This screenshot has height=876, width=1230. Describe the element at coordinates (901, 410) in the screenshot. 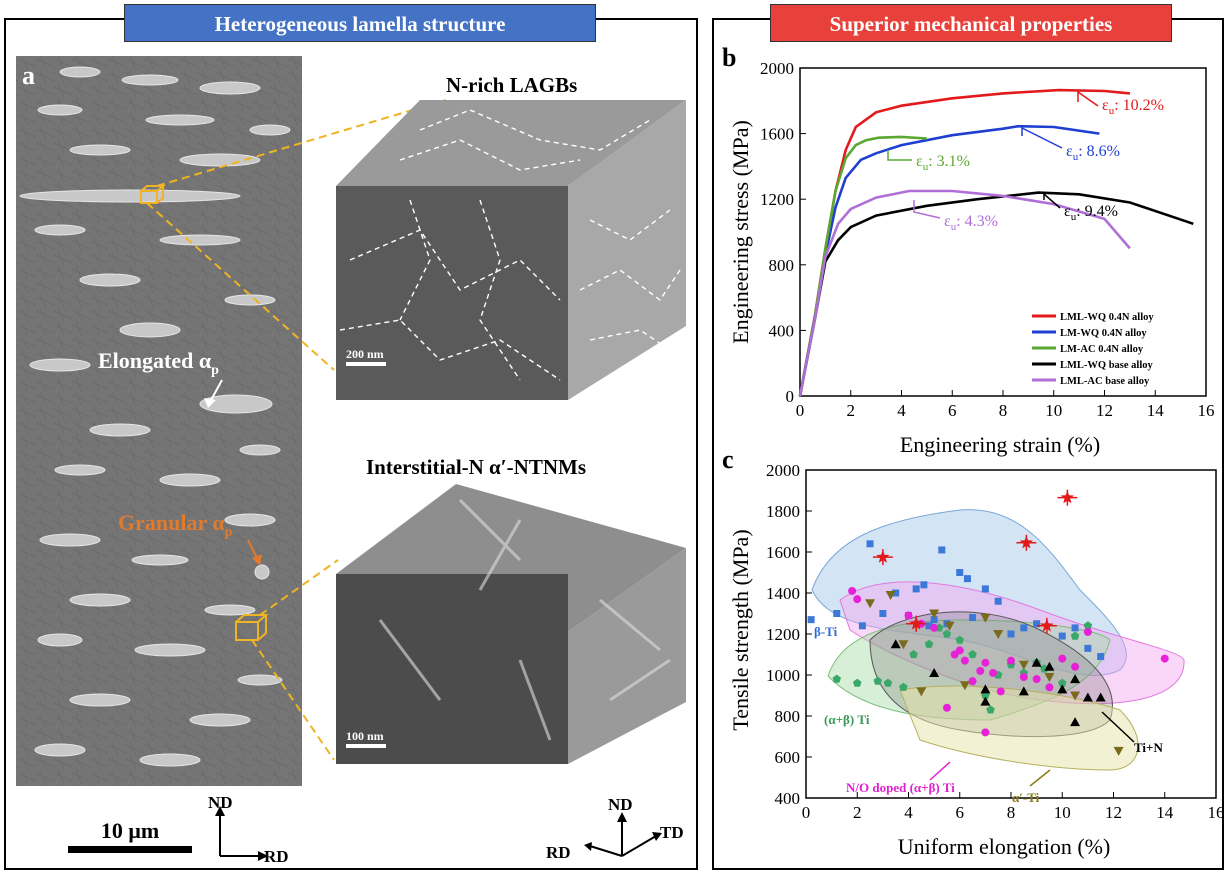

I see `x-tick-label: 4` at that location.